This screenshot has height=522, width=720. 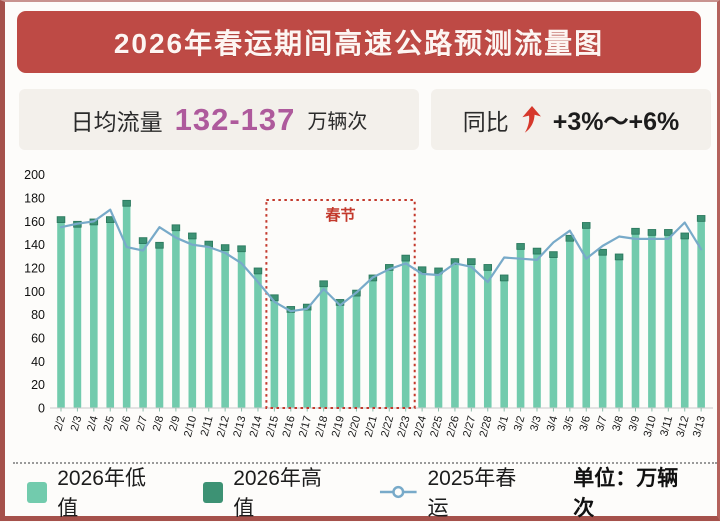 I want to click on x-axis-date-label: 2/2, so click(x=60, y=424).